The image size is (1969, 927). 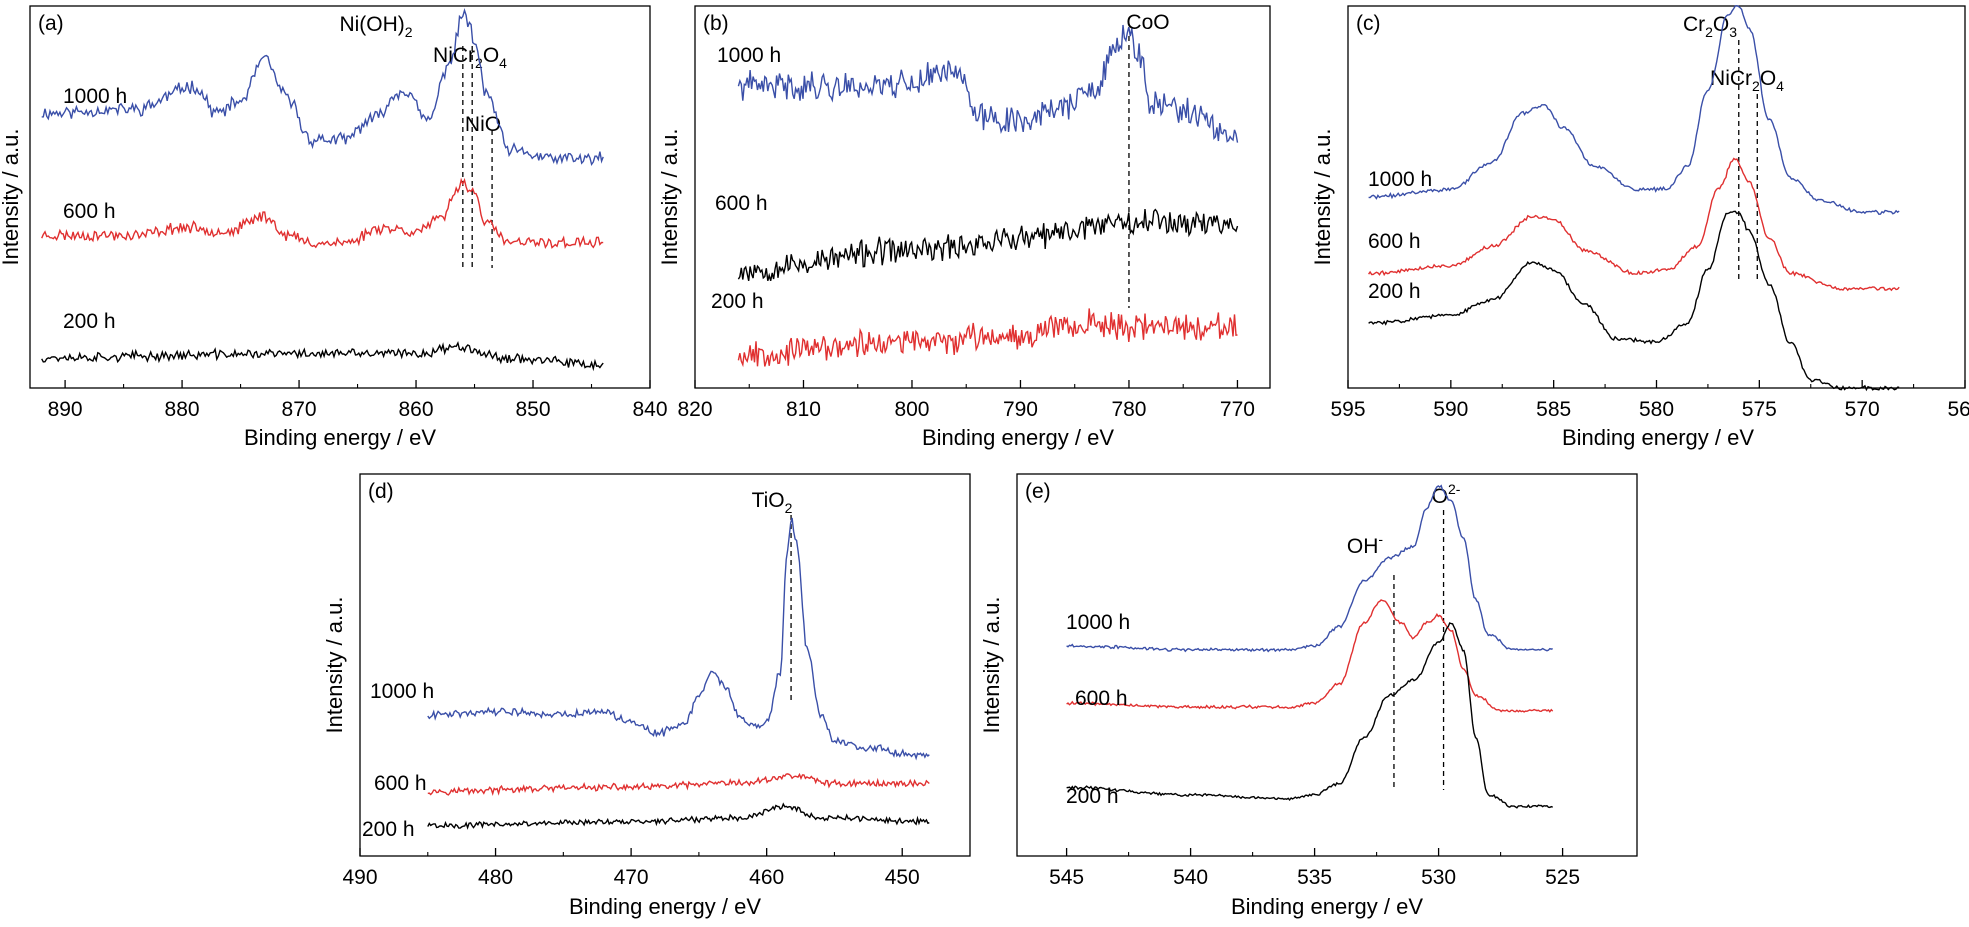 I want to click on x-tick-label: 460, so click(x=766, y=877).